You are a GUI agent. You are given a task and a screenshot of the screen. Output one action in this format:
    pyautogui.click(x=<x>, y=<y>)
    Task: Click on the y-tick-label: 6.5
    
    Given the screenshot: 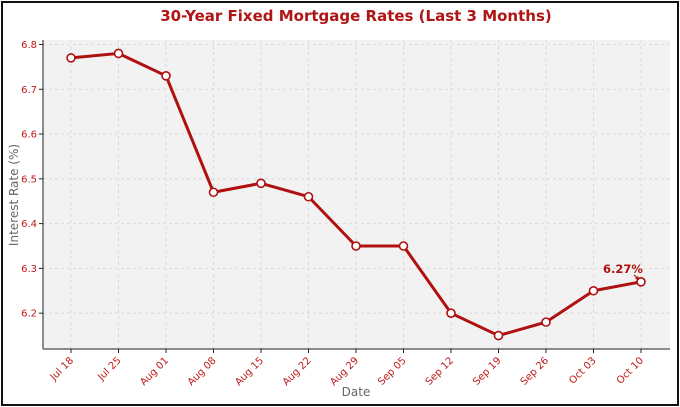 What is the action you would take?
    pyautogui.click(x=29, y=179)
    